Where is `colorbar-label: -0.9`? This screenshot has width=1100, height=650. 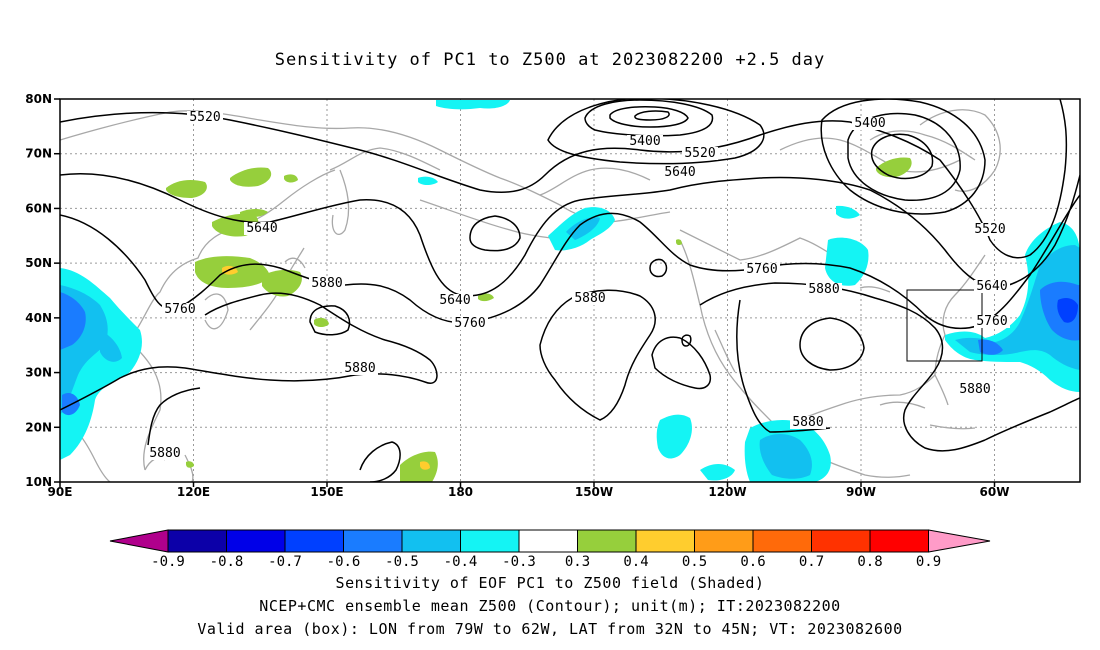
colorbar-label: -0.9 is located at coordinates (168, 562).